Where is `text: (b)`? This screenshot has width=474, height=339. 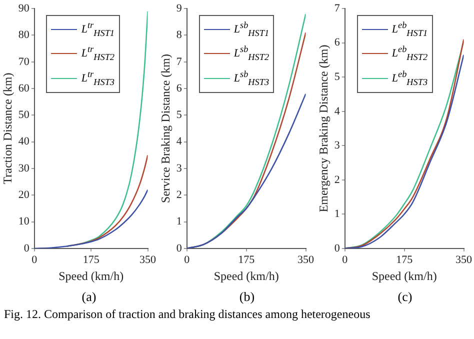
text: (b) is located at coordinates (247, 297).